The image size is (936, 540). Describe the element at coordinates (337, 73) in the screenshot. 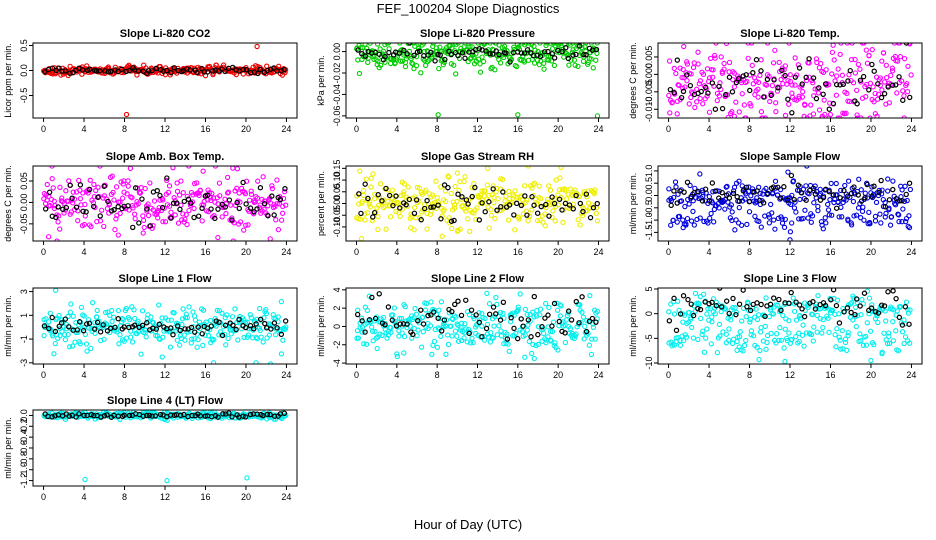

I see `y-tick-label: -0.02` at that location.